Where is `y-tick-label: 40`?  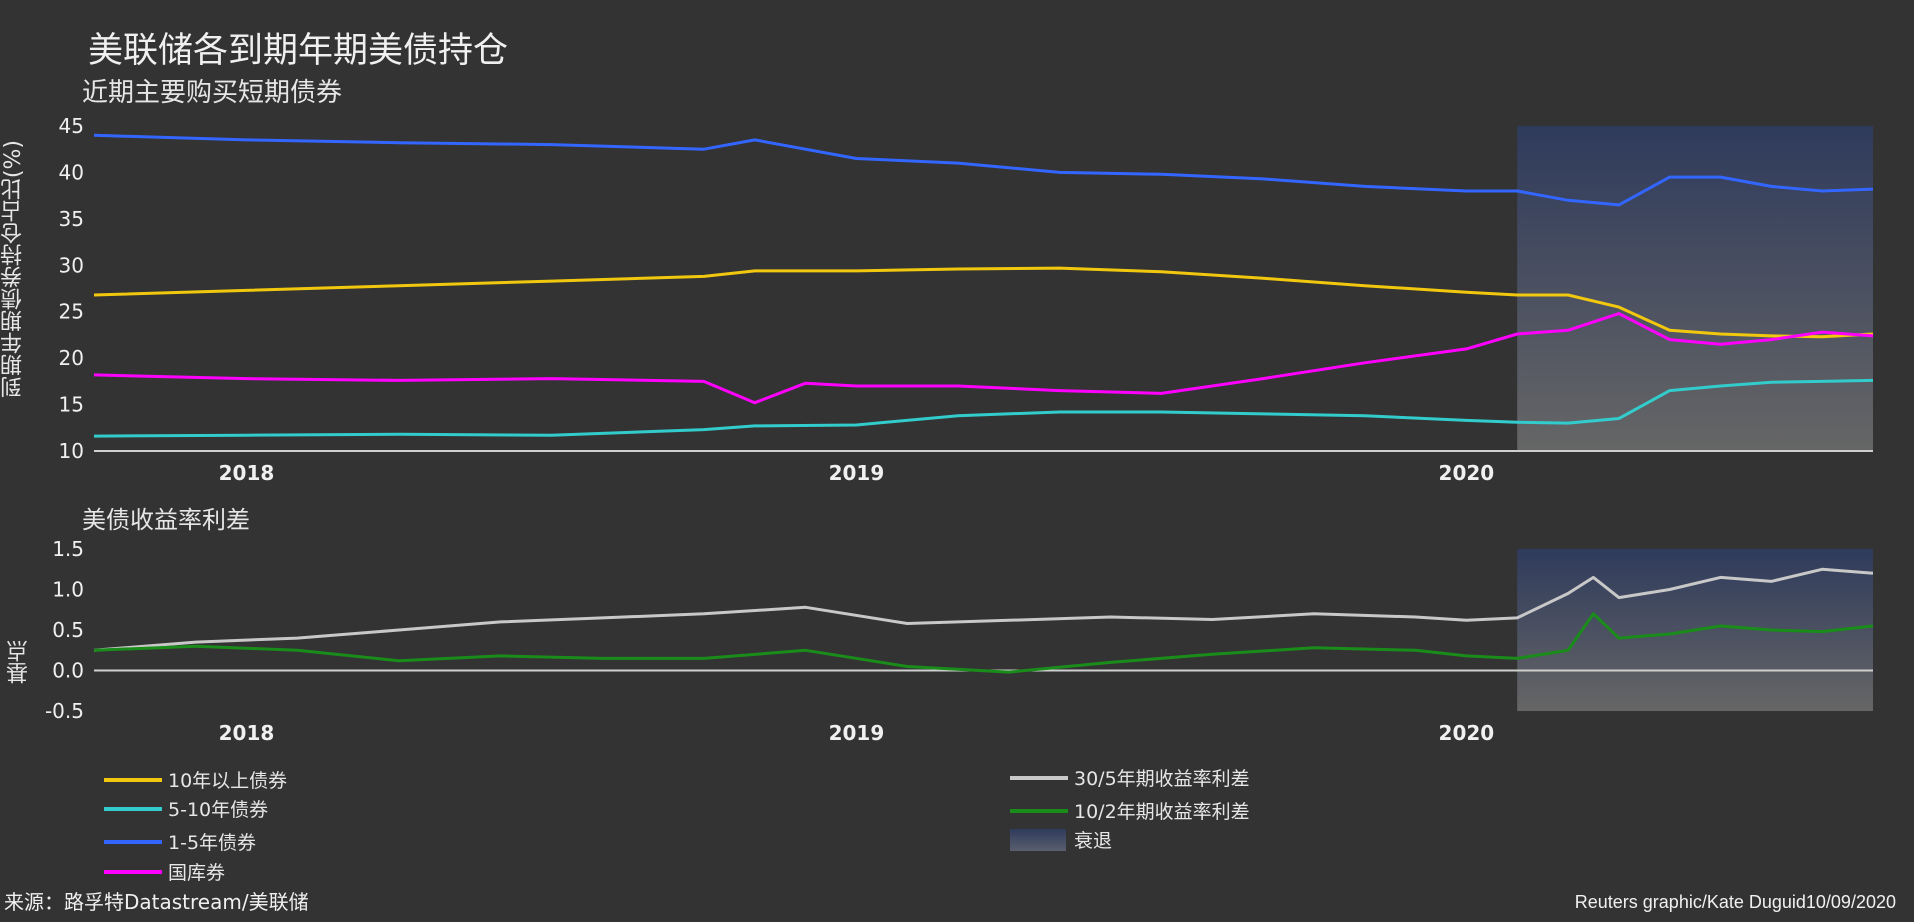
y-tick-label: 40 is located at coordinates (71, 172).